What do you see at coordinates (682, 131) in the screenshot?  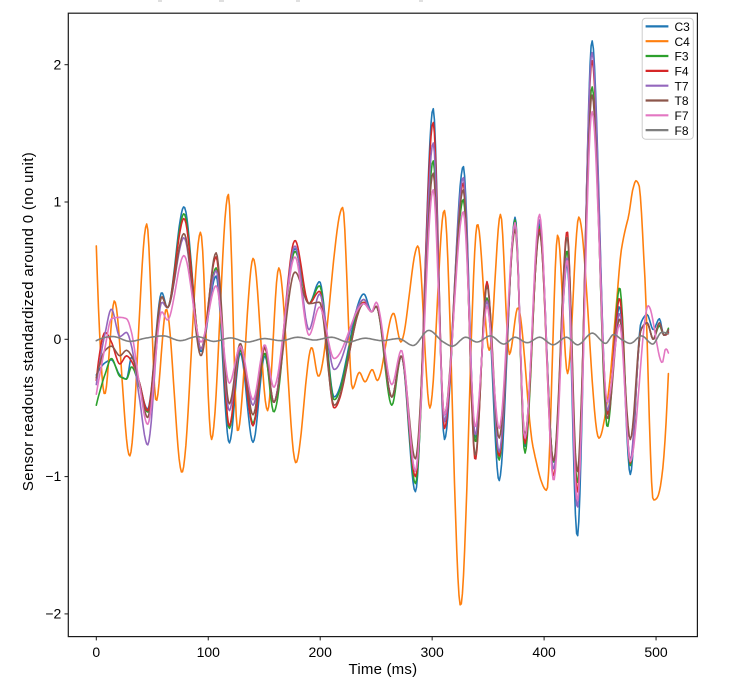 I see `svg-text: F8` at bounding box center [682, 131].